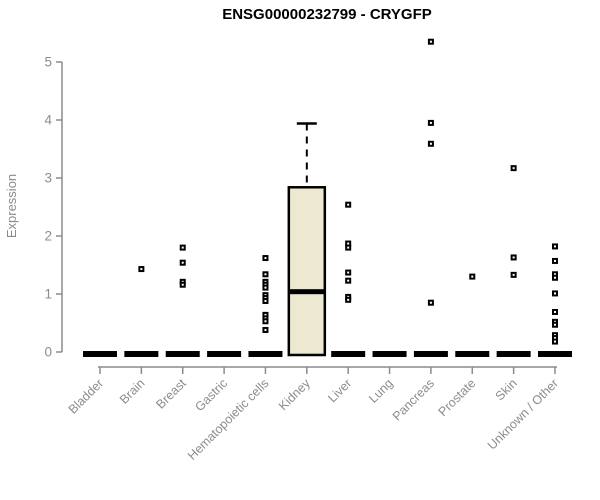 This screenshot has height=500, width=600. Describe the element at coordinates (381, 391) in the screenshot. I see `x-tick-label: Lung` at that location.